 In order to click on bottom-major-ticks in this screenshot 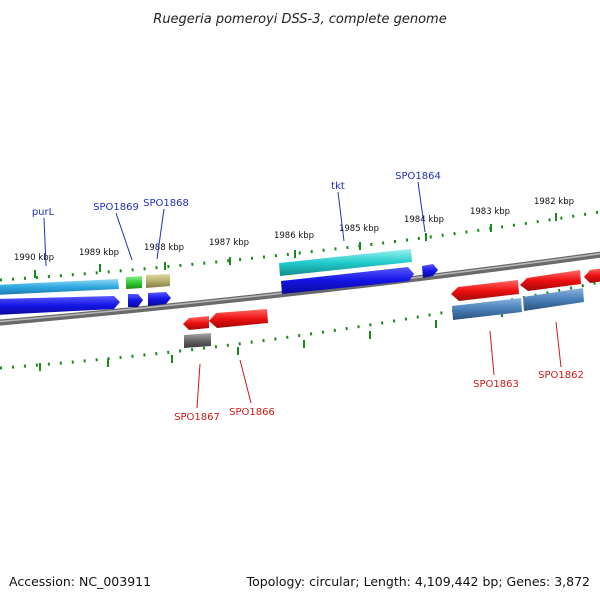, I will do `click(304, 333)`.